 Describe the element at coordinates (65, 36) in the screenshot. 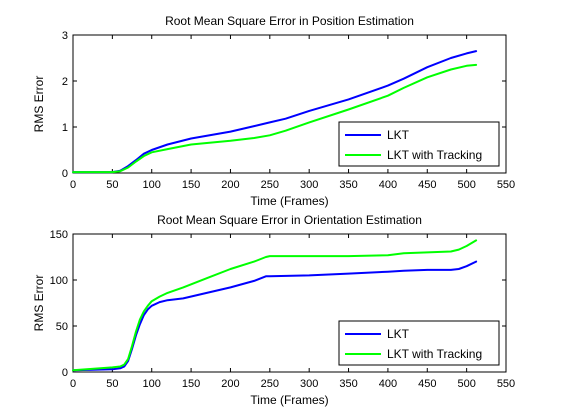

I see `y-tick-label: 3` at that location.